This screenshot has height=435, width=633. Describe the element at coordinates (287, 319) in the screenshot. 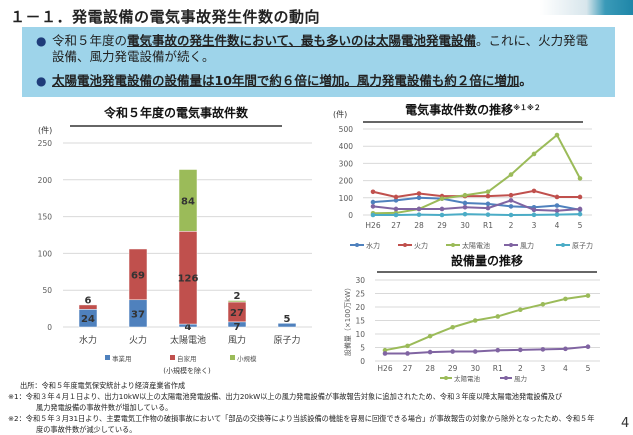

I see `bar-data-label: 5` at that location.